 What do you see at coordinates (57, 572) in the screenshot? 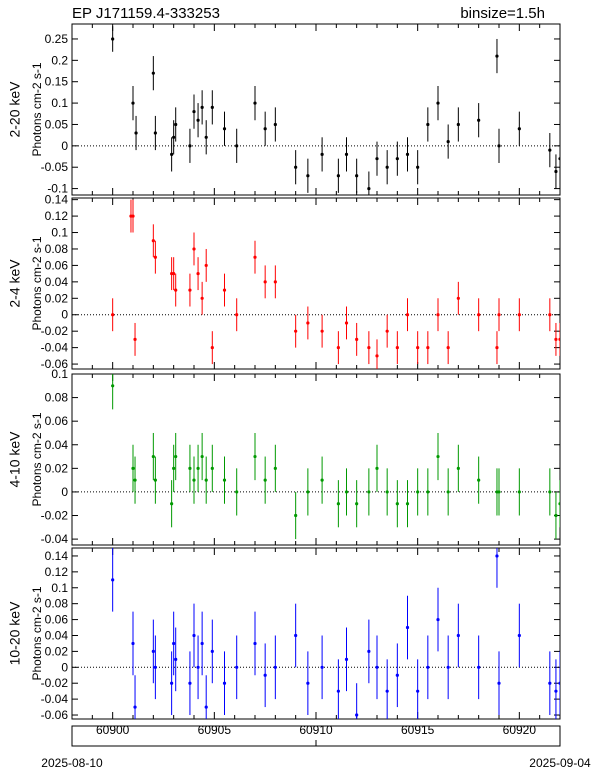
I see `y-tick-label: 0.12` at bounding box center [57, 572].